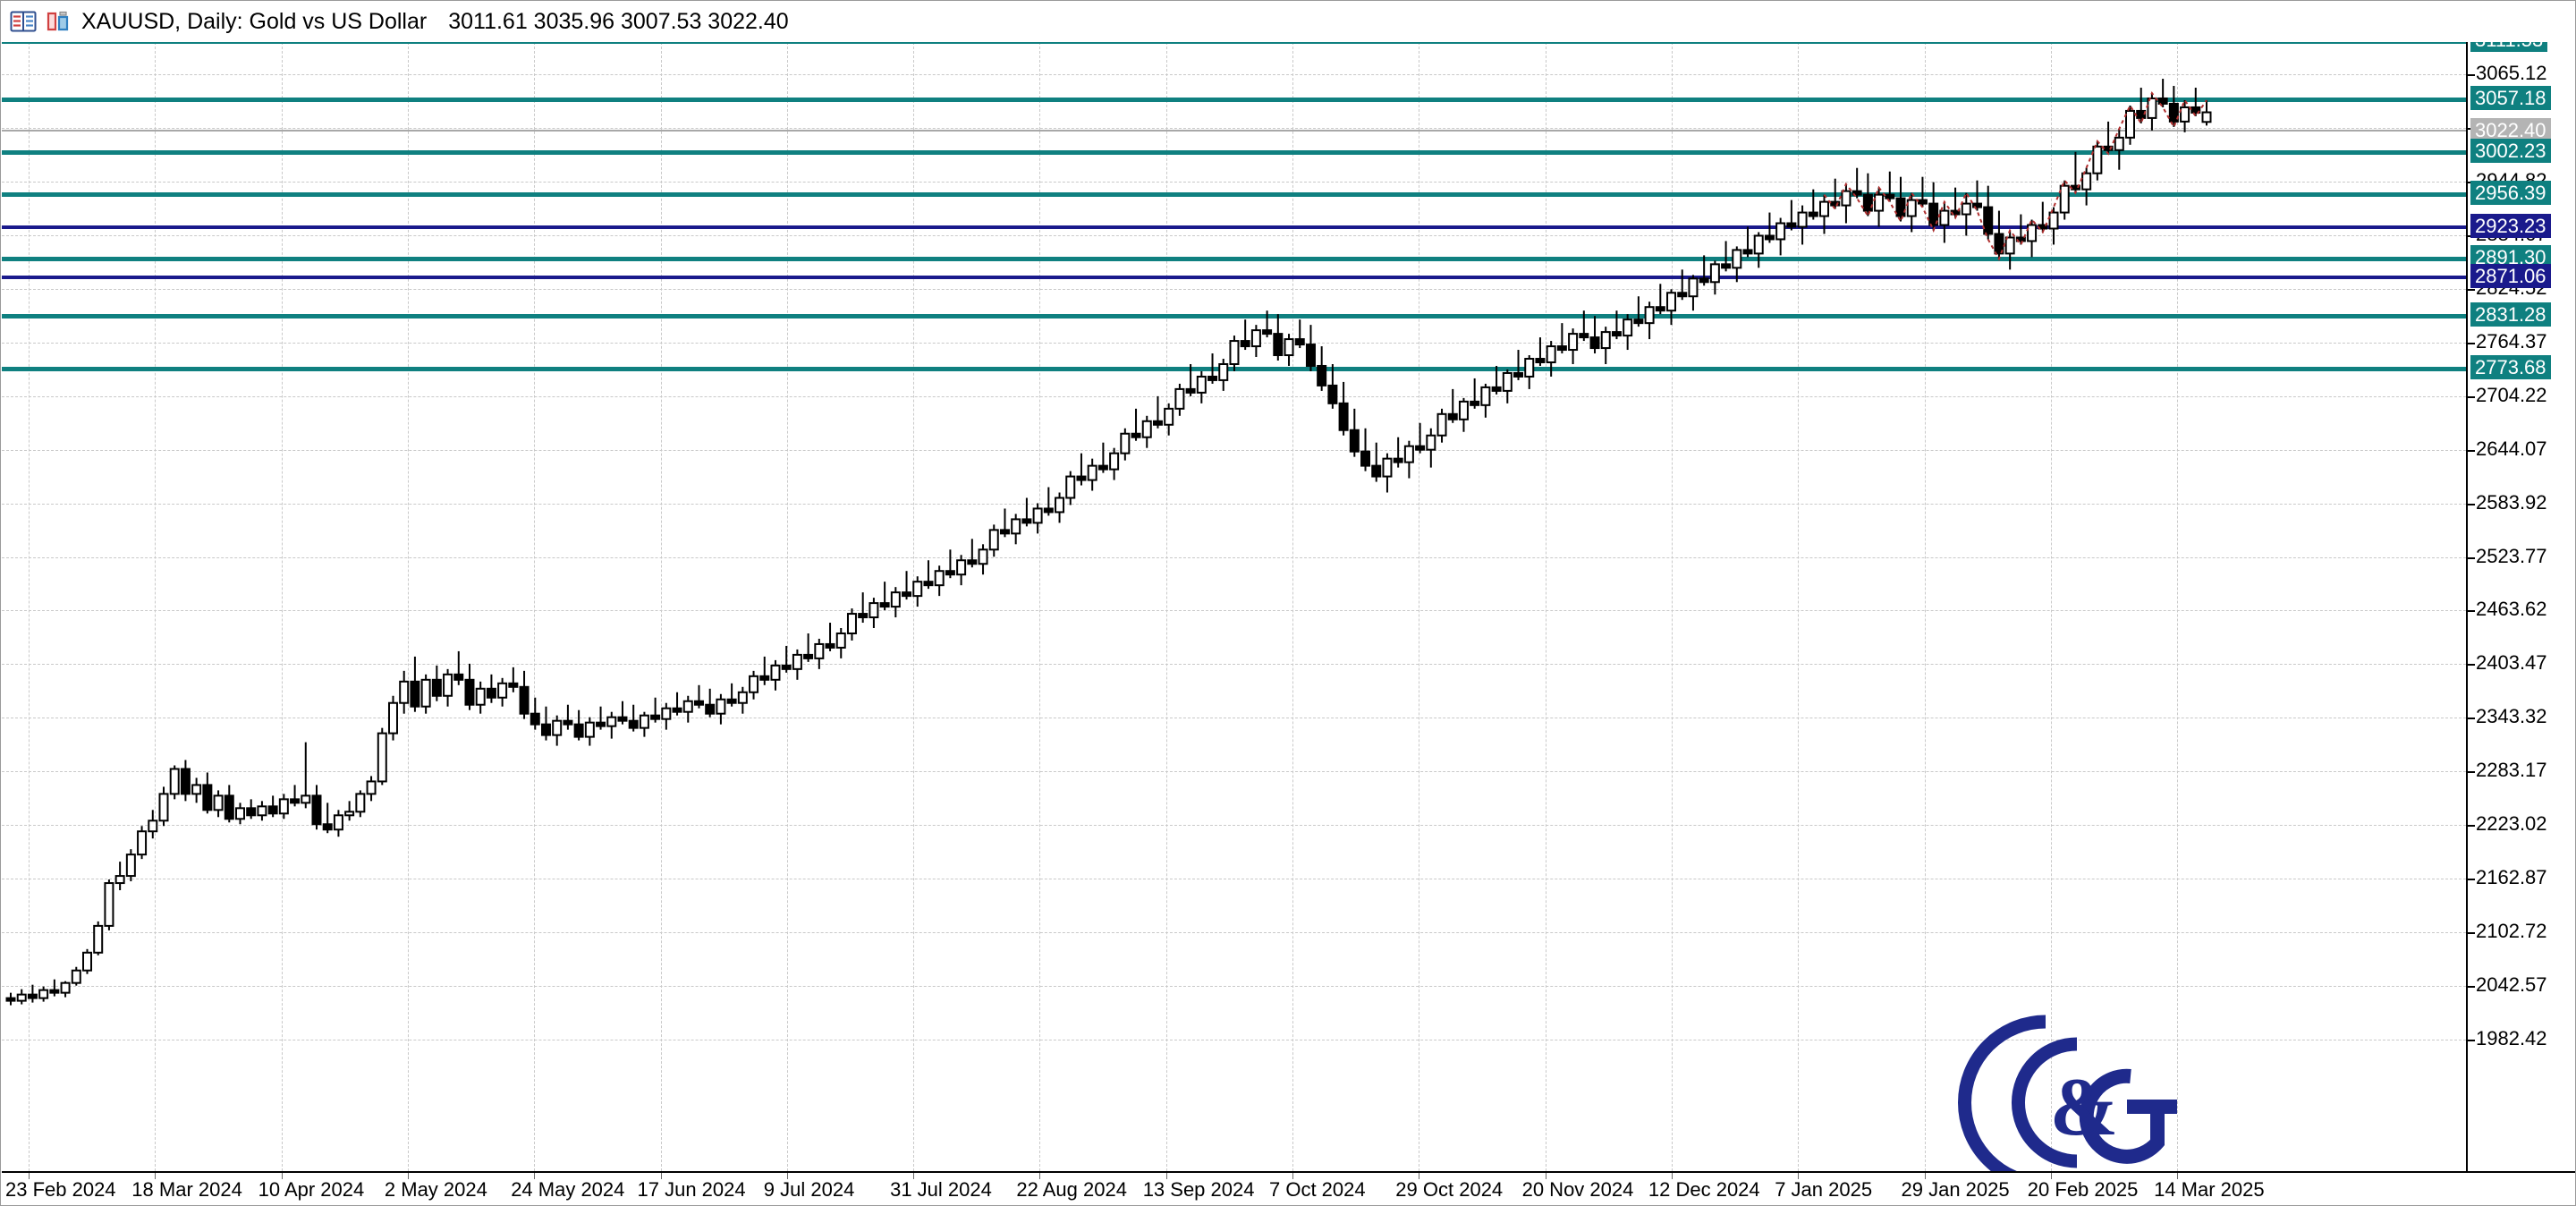 This screenshot has width=2576, height=1206. I want to click on price-tag-3022.40: 3022.40, so click(2510, 130).